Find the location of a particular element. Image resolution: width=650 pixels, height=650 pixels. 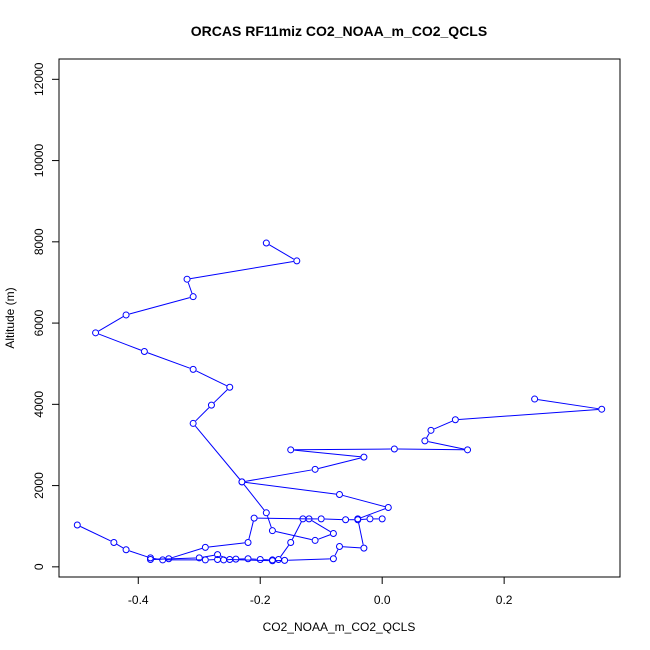

y-axis: 0 2000 4000 6000 8000 10000 12000 is located at coordinates (45, 316).